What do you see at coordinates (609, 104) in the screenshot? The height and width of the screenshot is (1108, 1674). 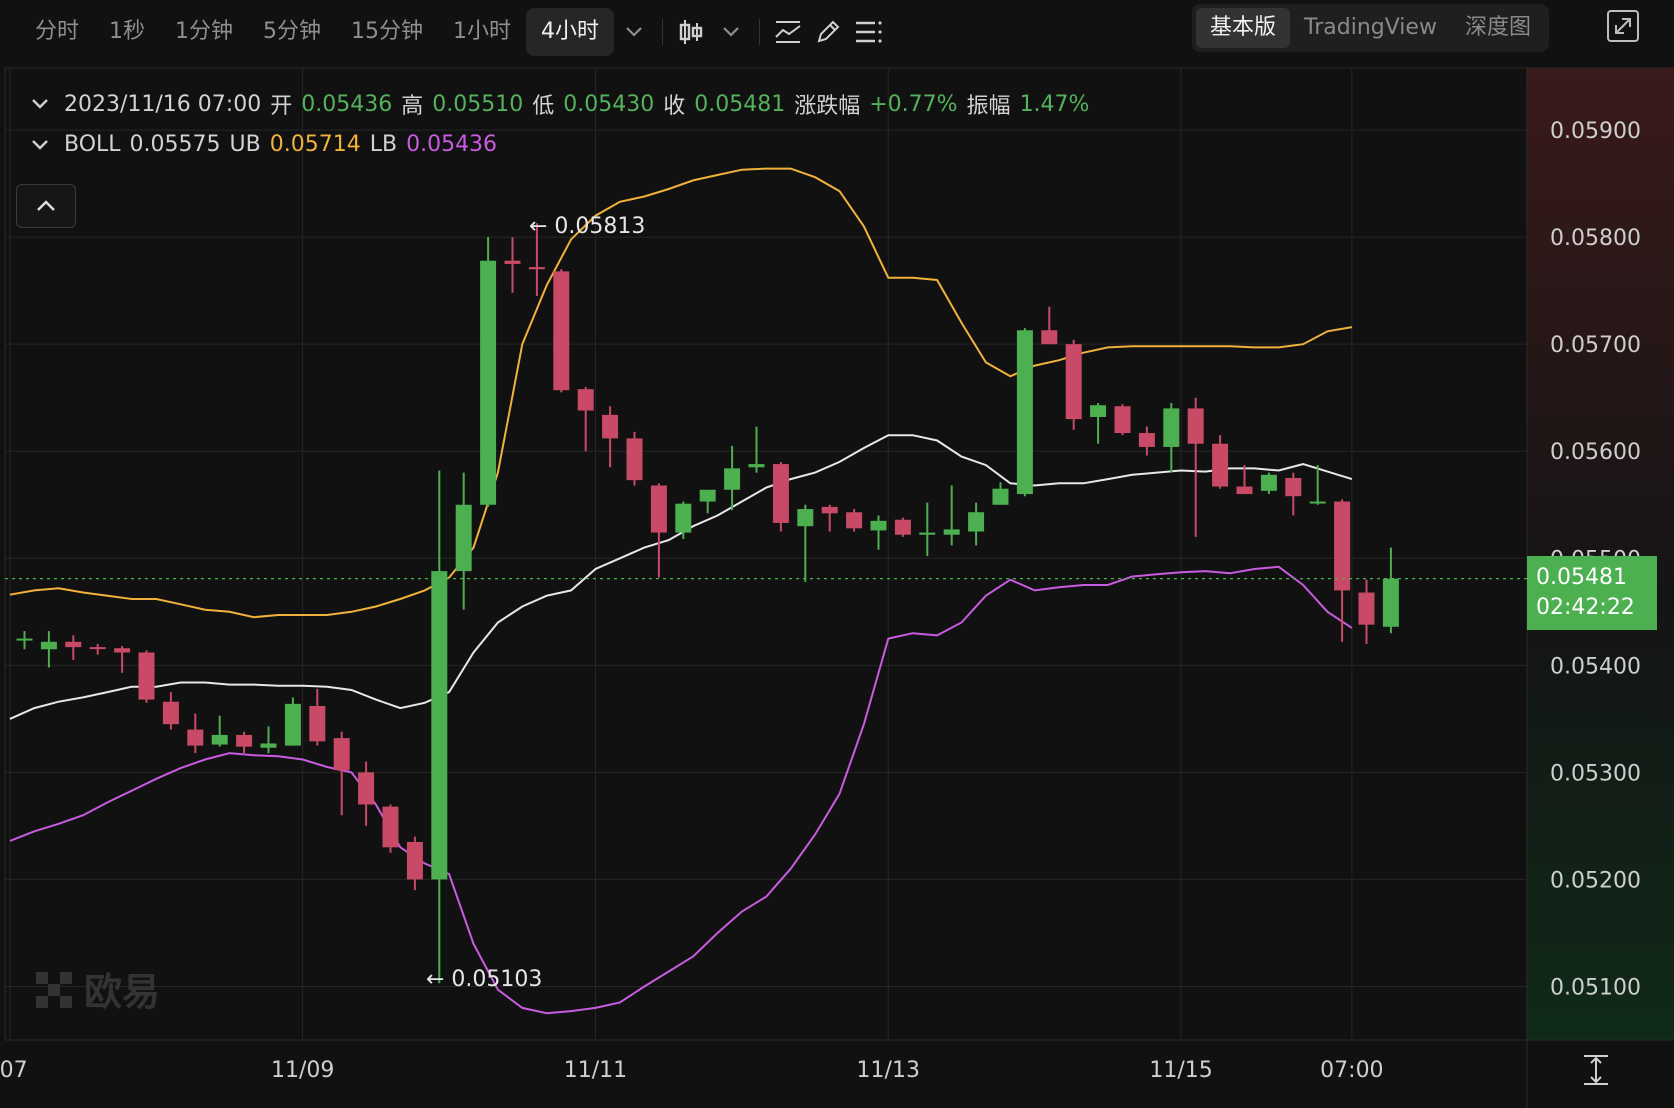 I see `low-value: 0.05430` at bounding box center [609, 104].